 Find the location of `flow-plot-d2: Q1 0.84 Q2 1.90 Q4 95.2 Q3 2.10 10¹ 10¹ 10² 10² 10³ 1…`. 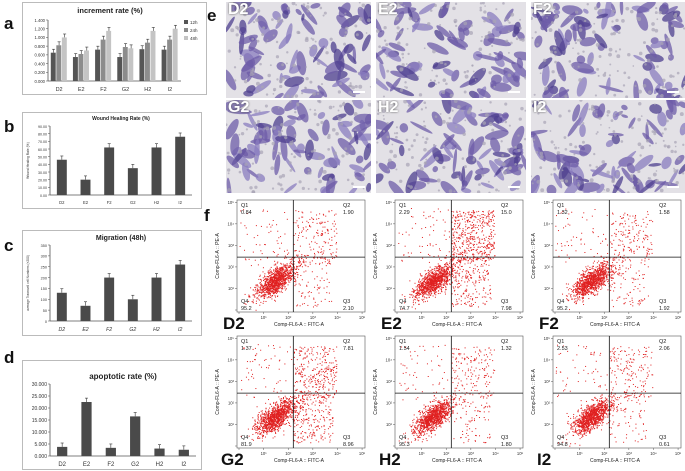

flow-plot-d2: Q1 0.84 Q2 1.90 Q4 95.2 Q3 2.10 10¹ 10¹ 10² 10² 10³ 1… is located at coordinates (290, 265).